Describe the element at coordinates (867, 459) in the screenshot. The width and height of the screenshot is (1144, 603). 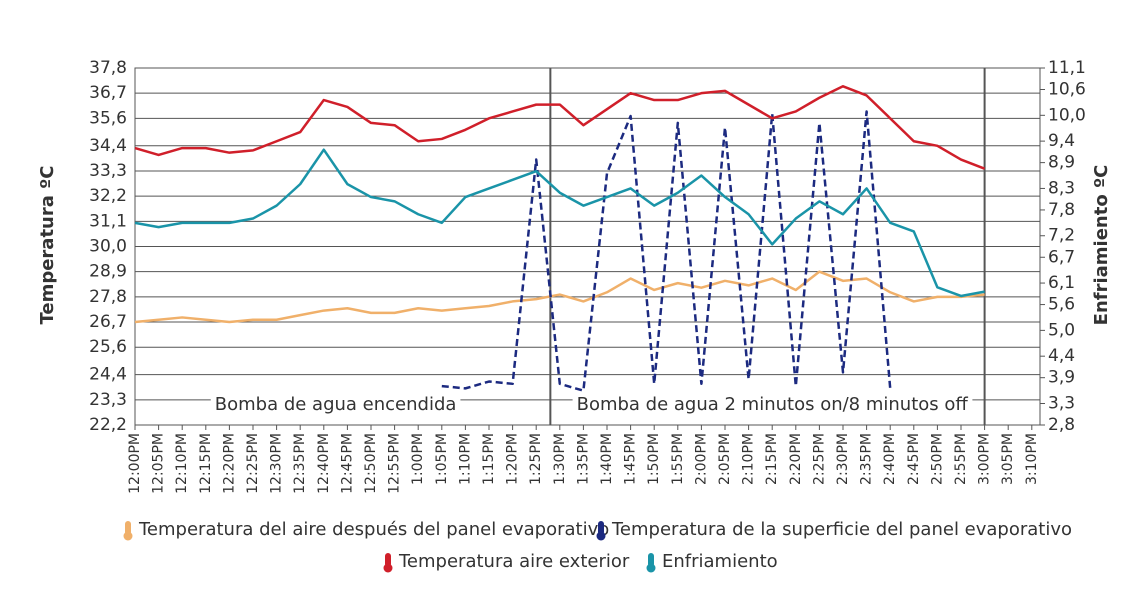
I see `x-tick-label: 2:35PM` at that location.